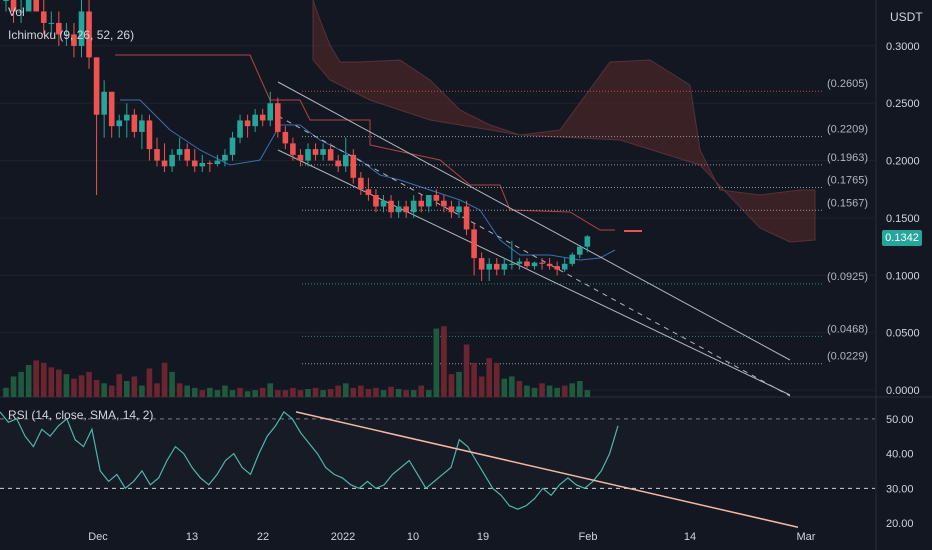  What do you see at coordinates (900, 420) in the screenshot?
I see `rsi-tick-label: 50.00` at bounding box center [900, 420].